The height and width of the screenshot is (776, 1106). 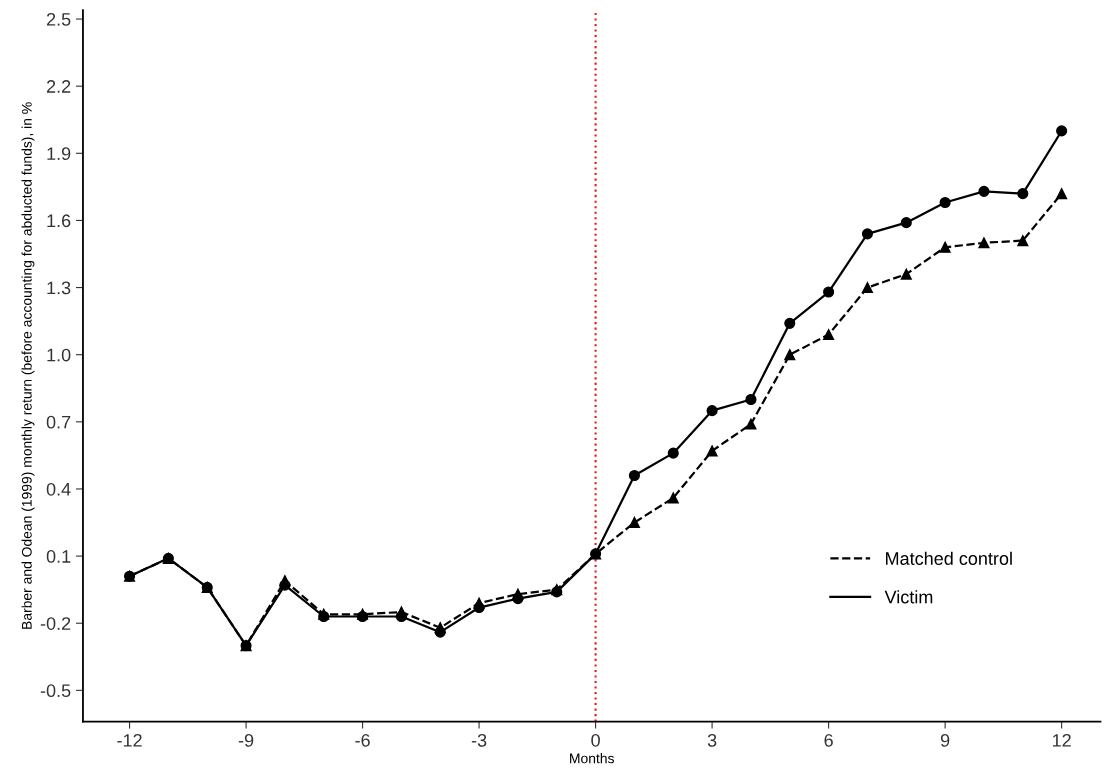 I want to click on y-tick-label: 1.6, so click(x=59, y=221).